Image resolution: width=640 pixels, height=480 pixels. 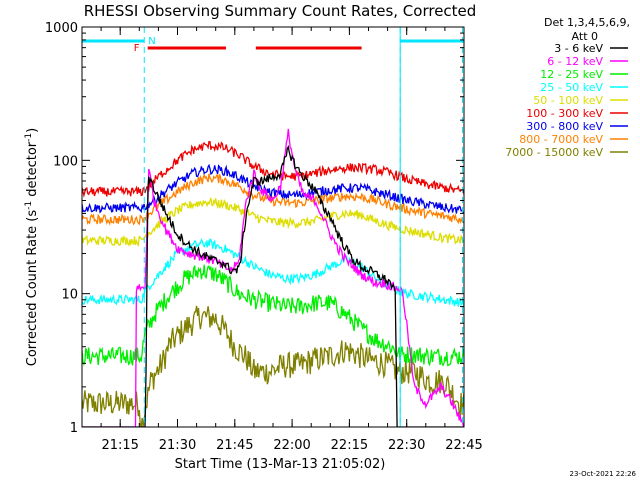 I want to click on legend-label: 800 - 7000 keV, so click(x=561, y=139).